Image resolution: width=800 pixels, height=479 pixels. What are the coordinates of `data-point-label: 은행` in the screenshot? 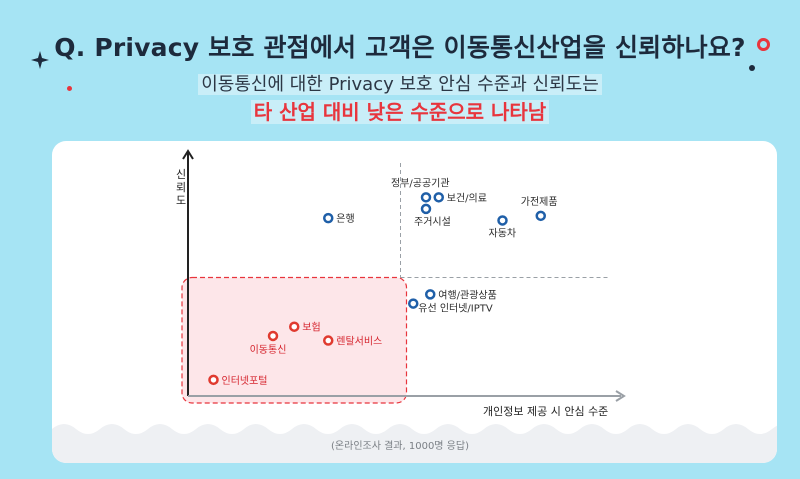 It's located at (345, 219).